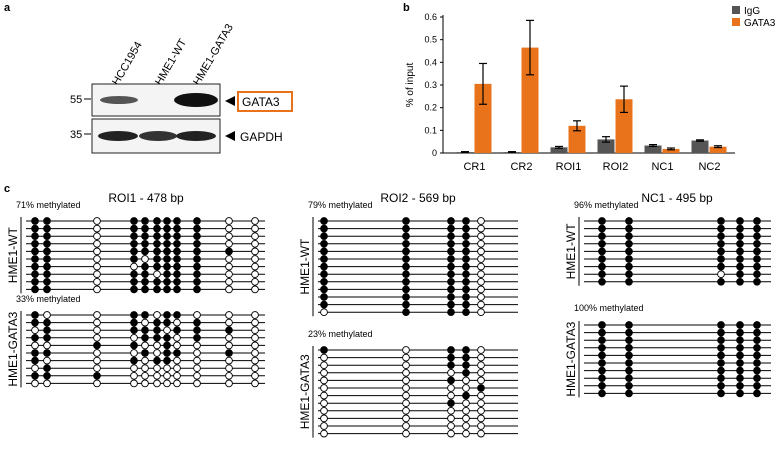 This screenshot has height=459, width=784. Describe the element at coordinates (671, 150) in the screenshot. I see `bar-gata3-nc1` at that location.